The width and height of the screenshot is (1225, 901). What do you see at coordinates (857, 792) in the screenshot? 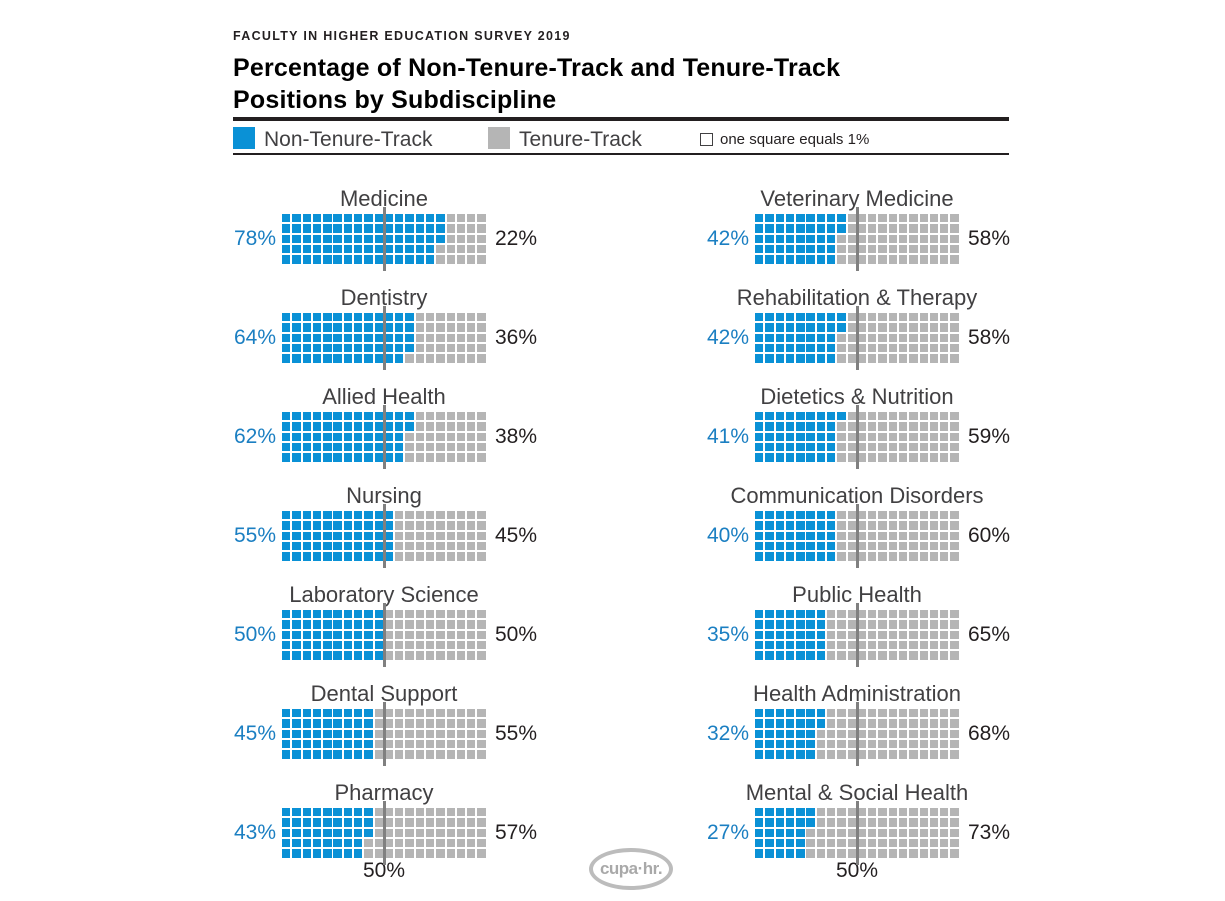
I see `chart-title: Mental & Social Health` at bounding box center [857, 792].